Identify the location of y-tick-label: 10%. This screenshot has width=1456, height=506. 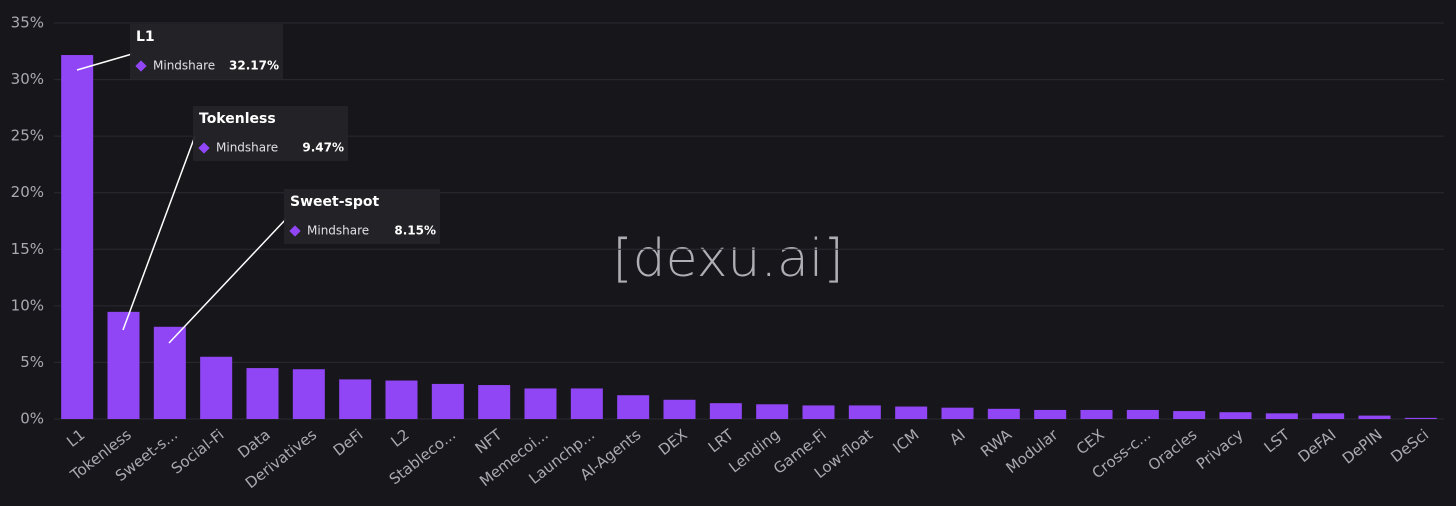
(27, 305).